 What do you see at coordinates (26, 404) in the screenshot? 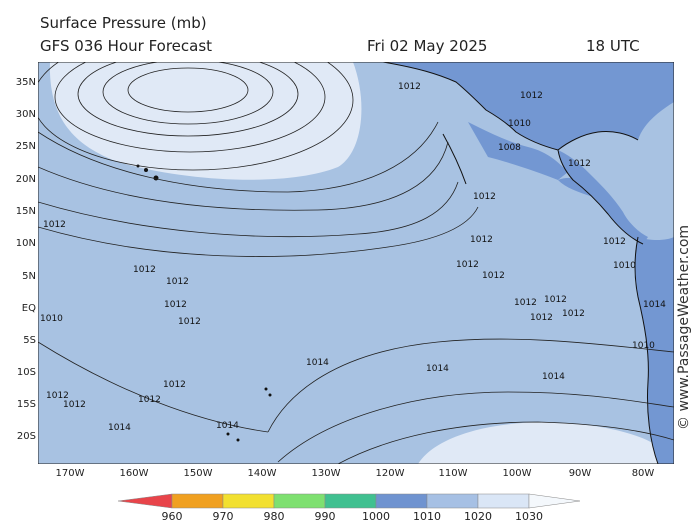
I see `lat-label-15s: 15S` at bounding box center [26, 404].